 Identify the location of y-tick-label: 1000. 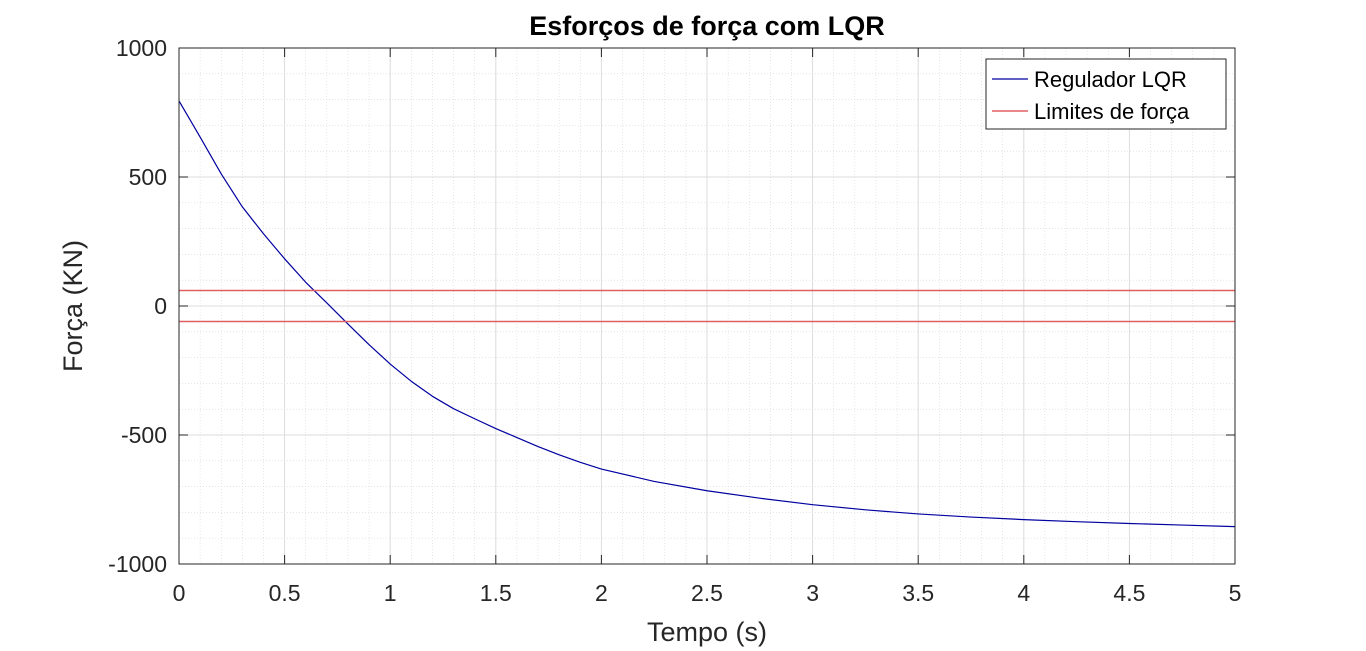
(141, 48).